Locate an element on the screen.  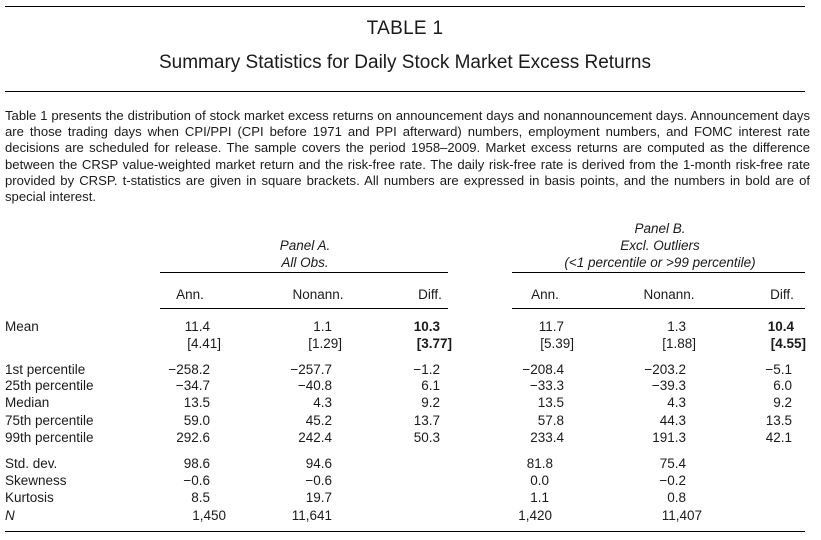
cell-skew-nonann-b: −0.2 is located at coordinates (672, 480).